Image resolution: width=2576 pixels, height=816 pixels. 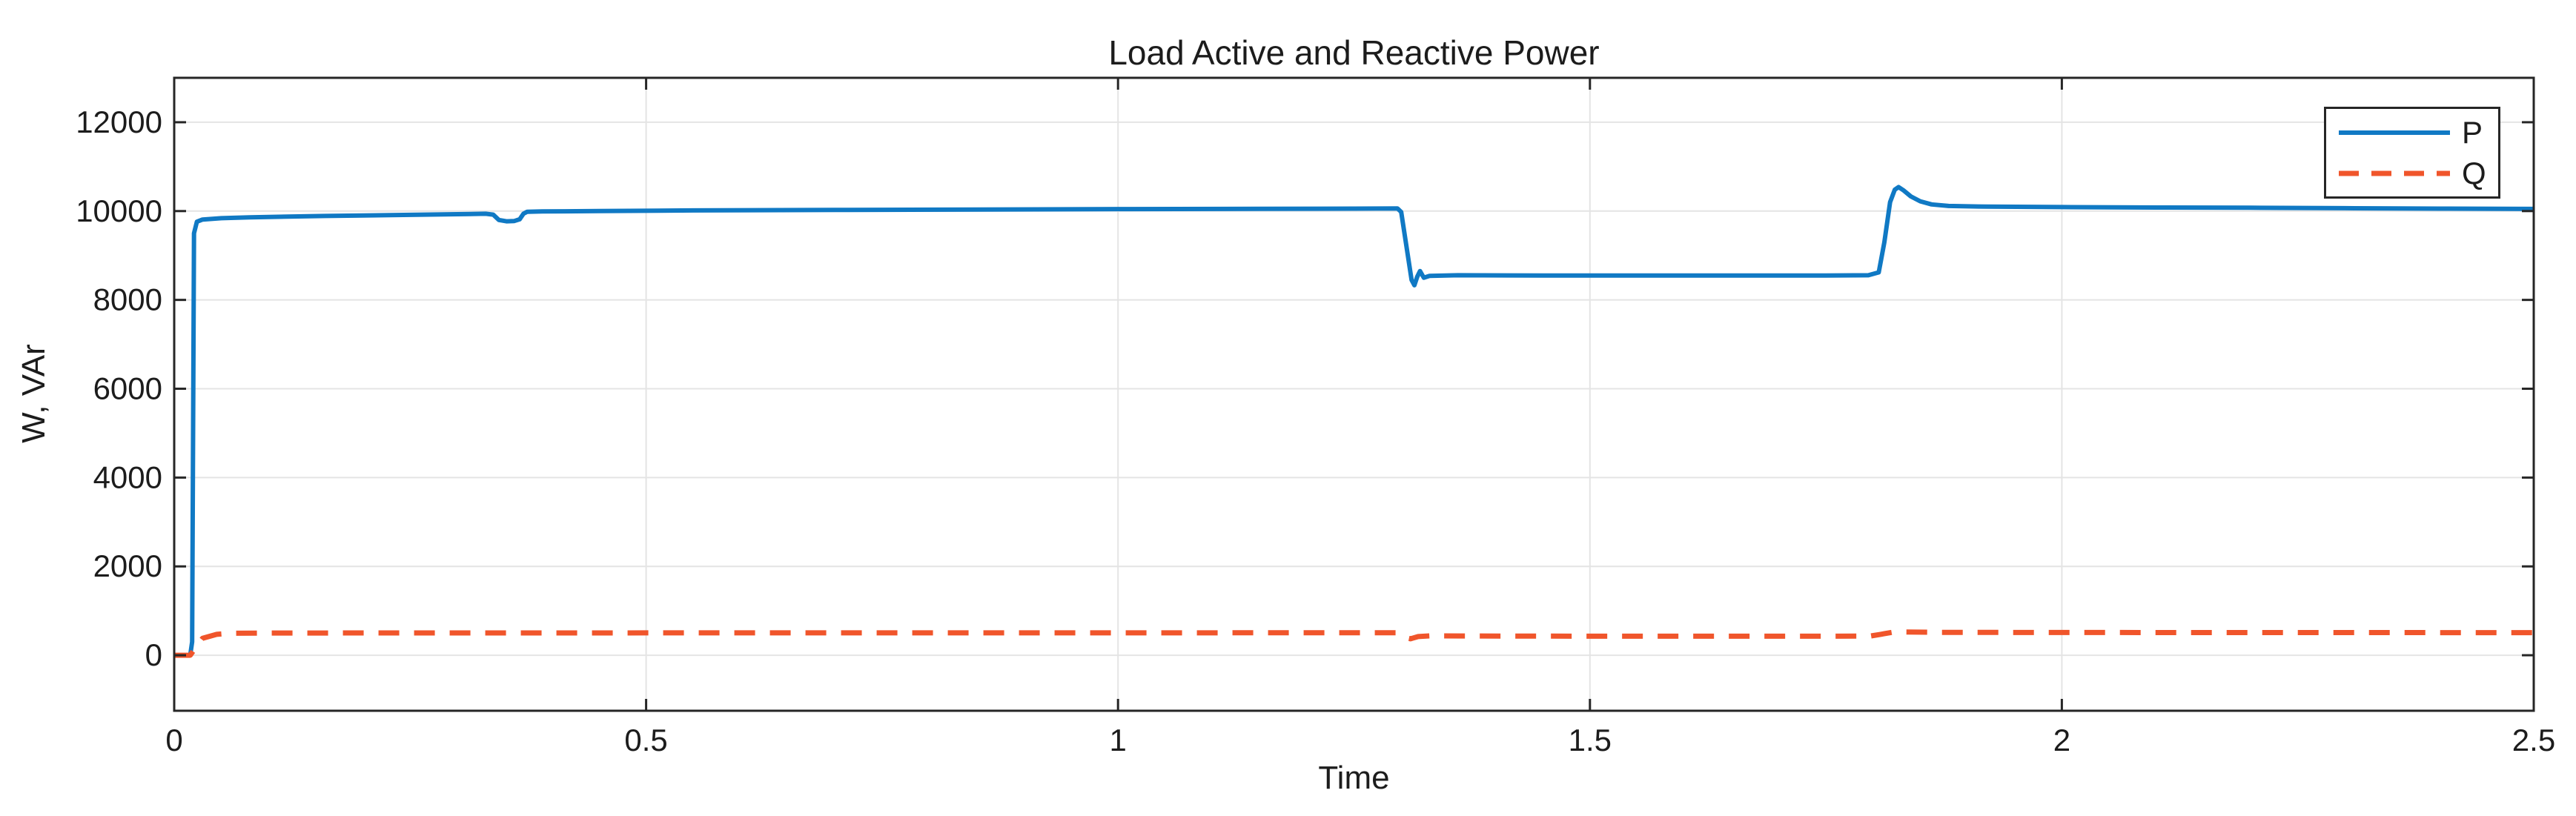 What do you see at coordinates (173, 740) in the screenshot?
I see `x-tick-label: 0` at bounding box center [173, 740].